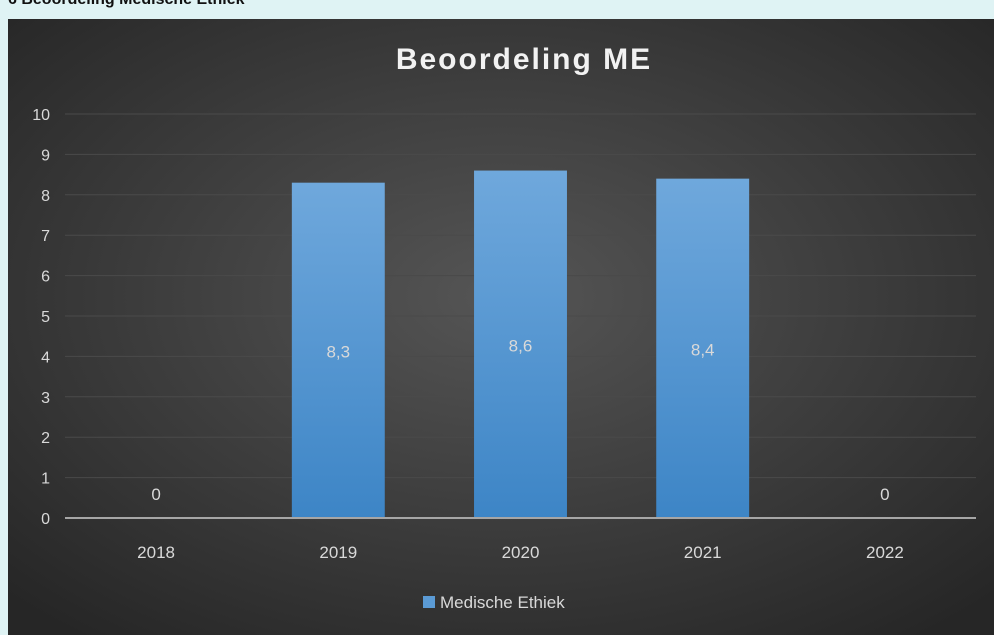  Describe the element at coordinates (45, 398) in the screenshot. I see `y-tick-label: 3` at that location.